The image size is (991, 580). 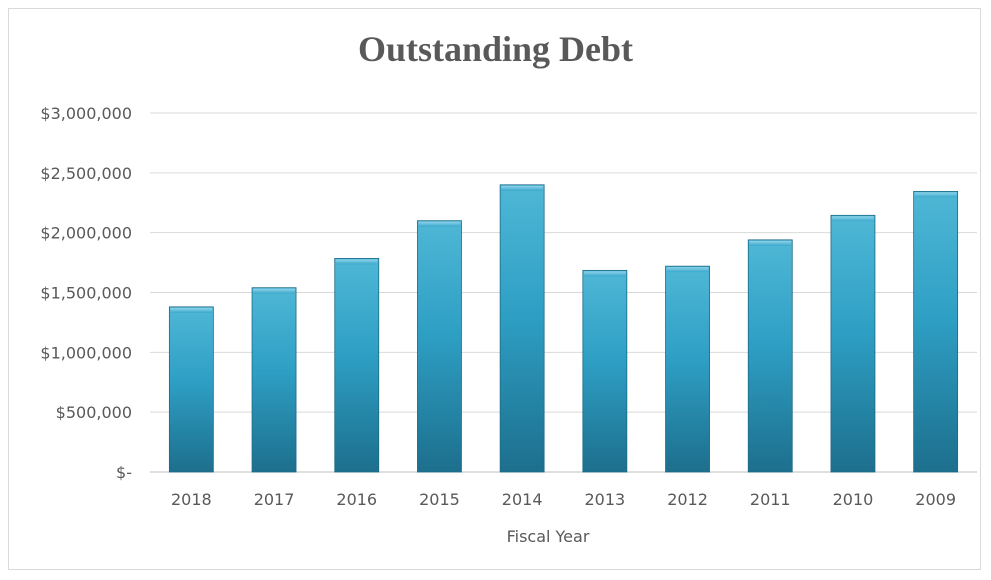 What do you see at coordinates (439, 499) in the screenshot?
I see `x-tick-label: 2015` at bounding box center [439, 499].